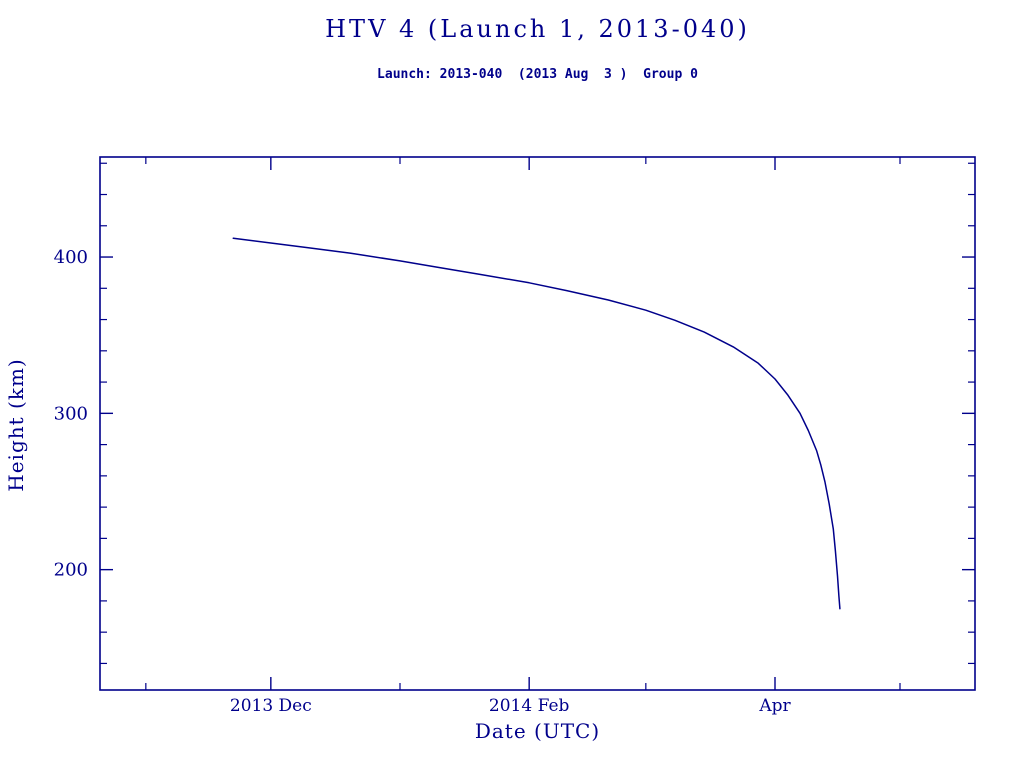 The height and width of the screenshot is (768, 1024). I want to click on x-tick-label: 2013 Dec, so click(271, 706).